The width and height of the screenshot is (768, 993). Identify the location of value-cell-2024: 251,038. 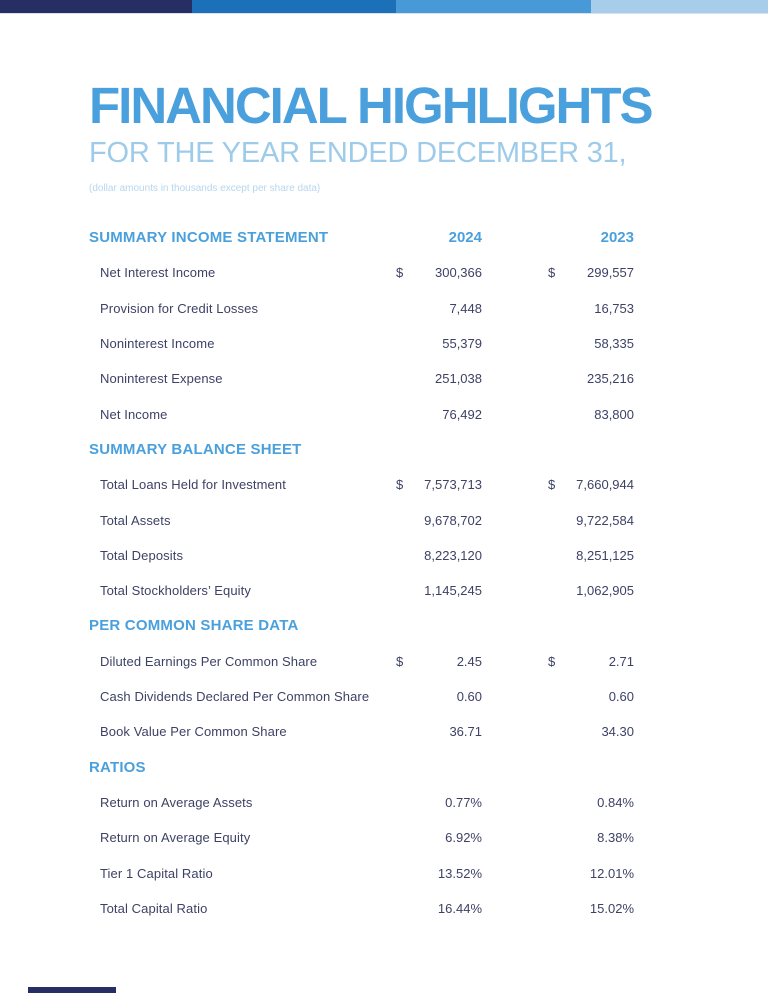
(439, 378).